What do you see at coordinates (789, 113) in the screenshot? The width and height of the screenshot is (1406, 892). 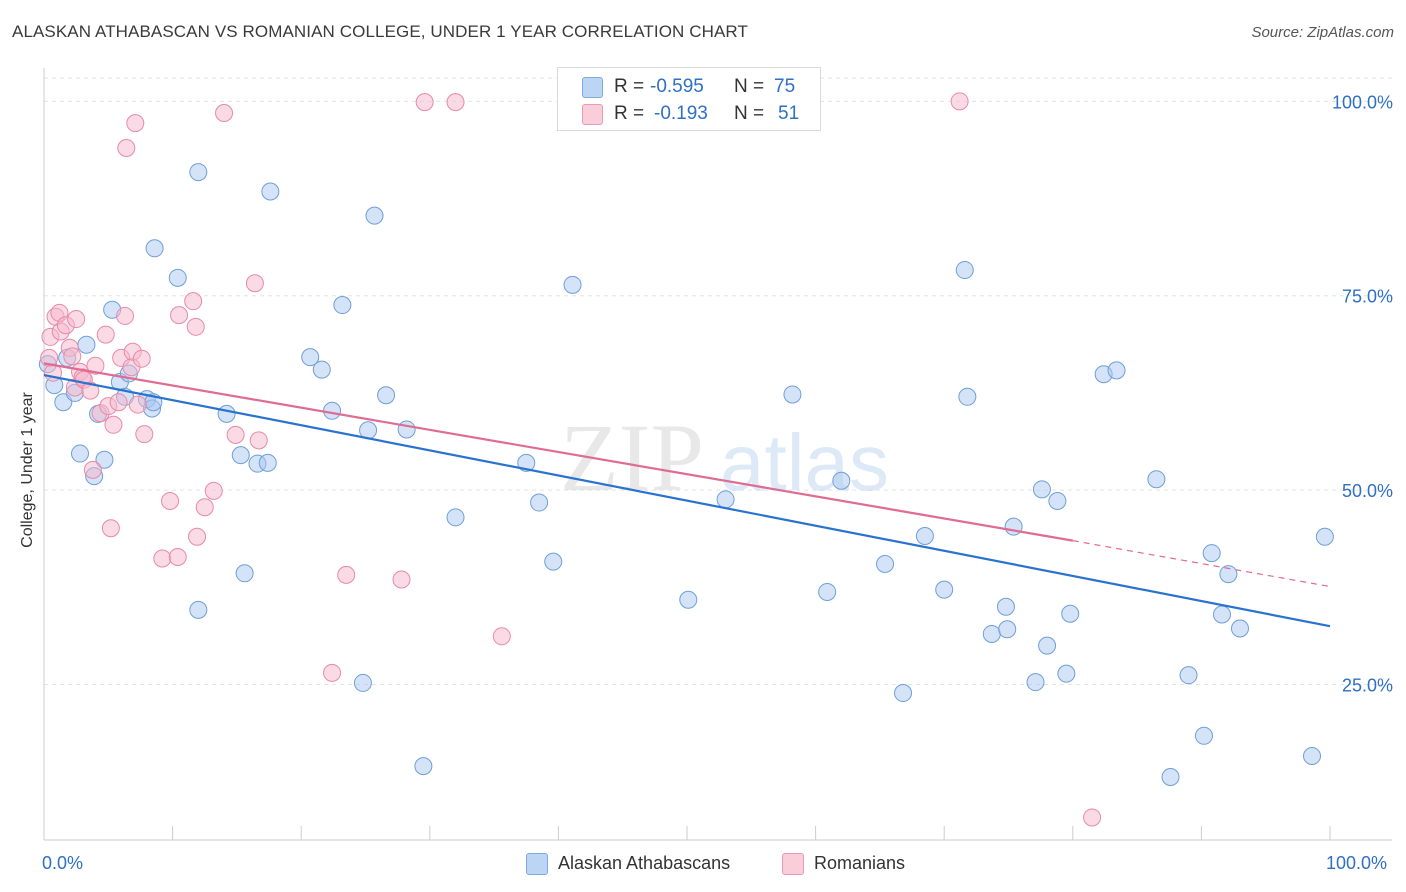 I see `legend-n-value: 51` at bounding box center [789, 113].